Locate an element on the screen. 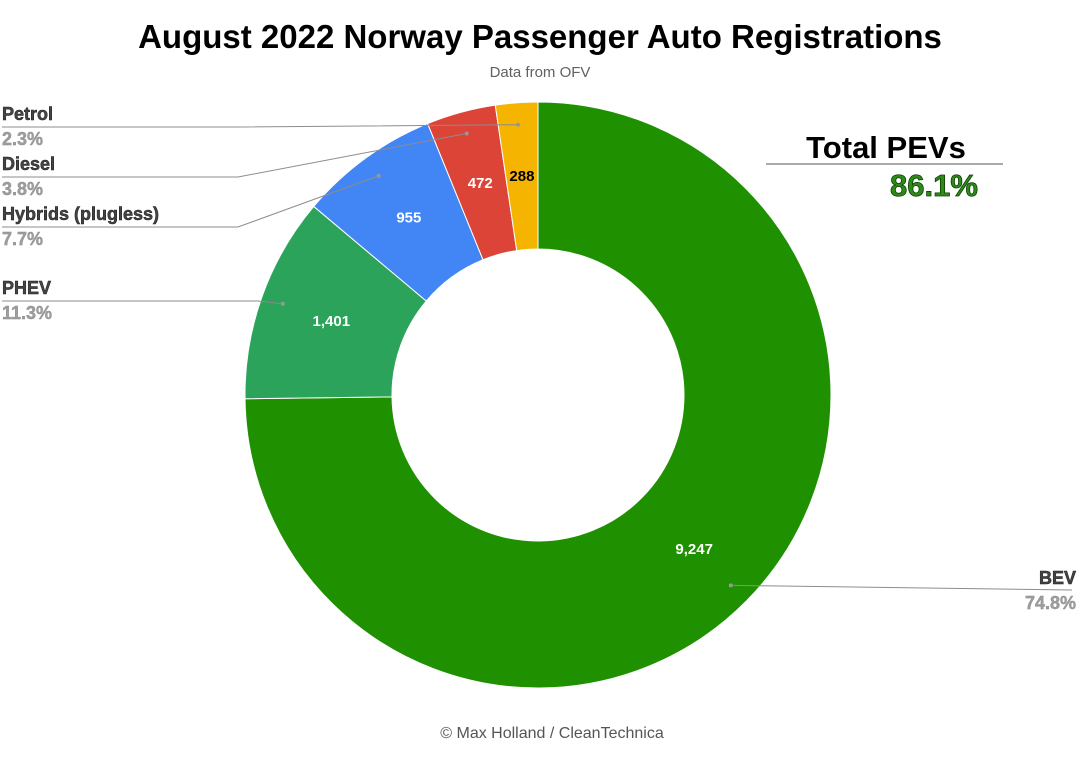  value-label-bev: 9,247 is located at coordinates (694, 549).